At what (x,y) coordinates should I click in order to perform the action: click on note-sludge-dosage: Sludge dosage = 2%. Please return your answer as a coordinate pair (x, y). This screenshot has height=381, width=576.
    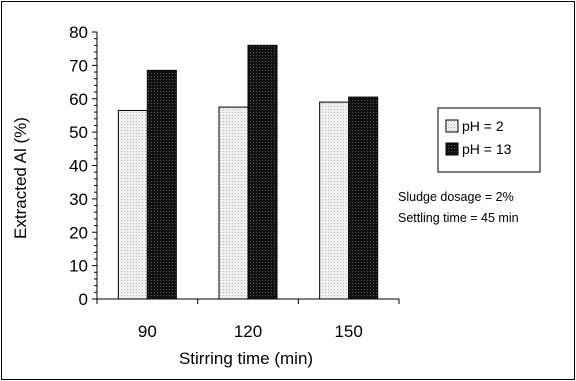
    Looking at the image, I should click on (456, 197).